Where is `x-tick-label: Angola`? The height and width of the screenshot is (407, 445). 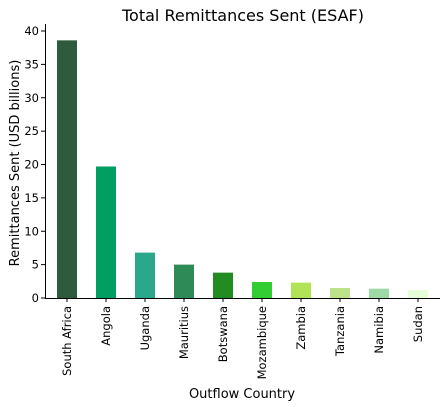
x-tick-label: Angola is located at coordinates (106, 326).